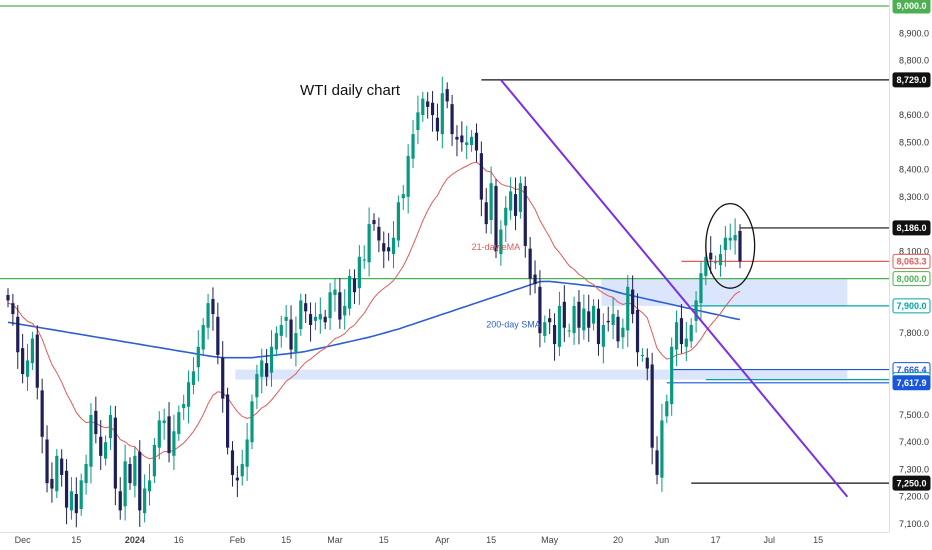  Describe the element at coordinates (662, 540) in the screenshot. I see `date-tick-label: Jun` at that location.